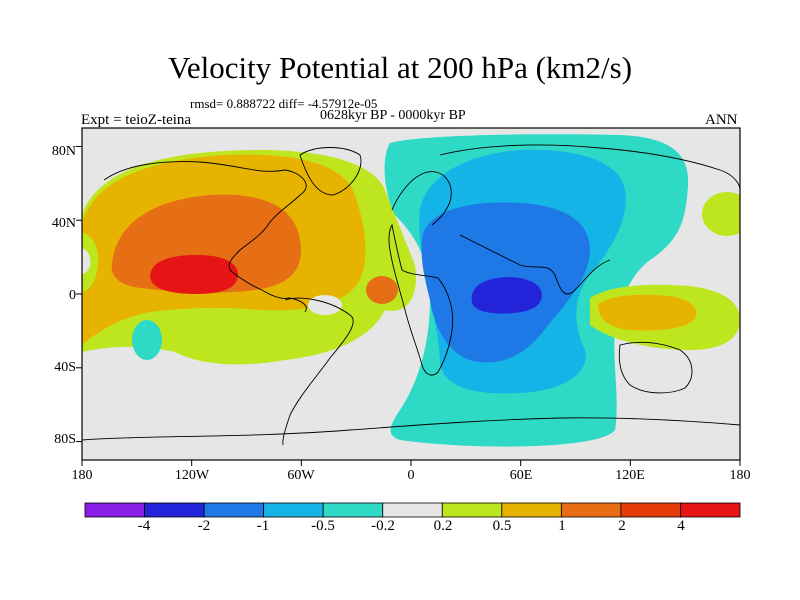 The height and width of the screenshot is (600, 800). Describe the element at coordinates (136, 120) in the screenshot. I see `experiment-label: Expt = teioZ-teina` at that location.